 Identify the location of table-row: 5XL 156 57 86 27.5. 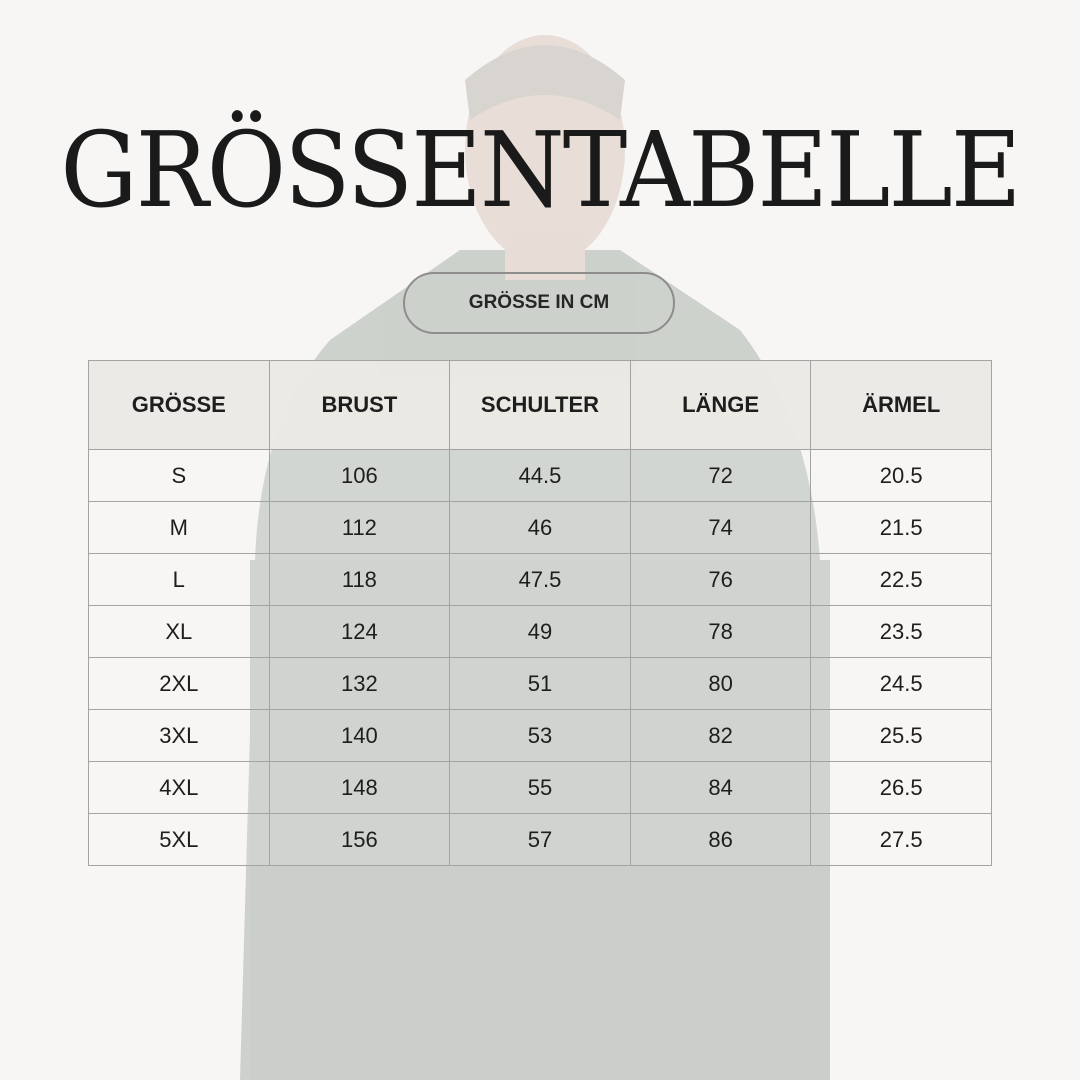
(540, 839).